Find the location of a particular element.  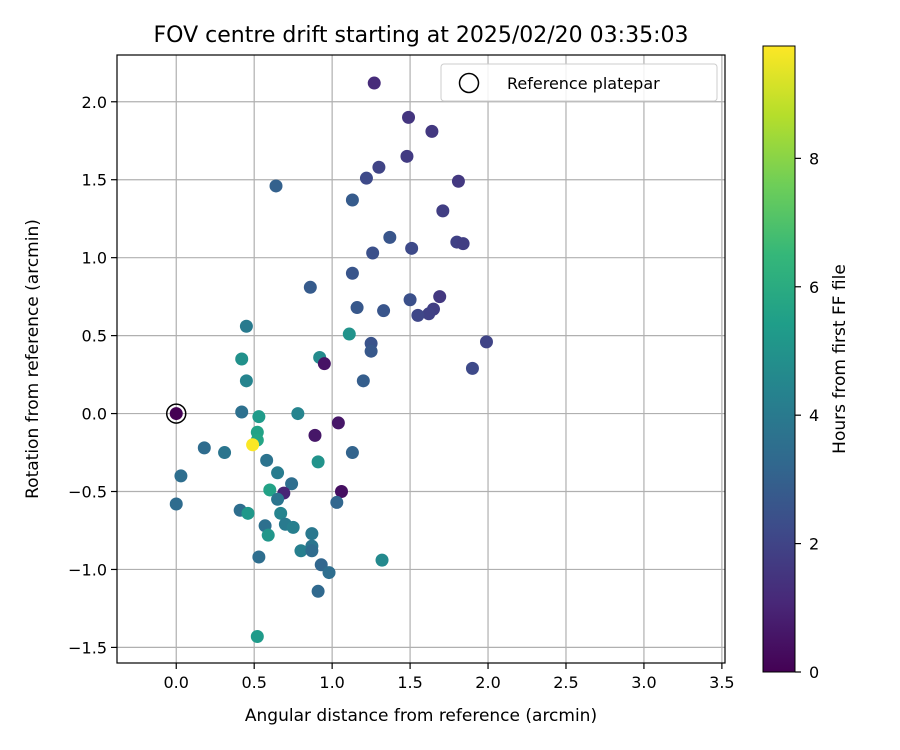

colorbar-label: Hours from first FF file is located at coordinates (840, 359).